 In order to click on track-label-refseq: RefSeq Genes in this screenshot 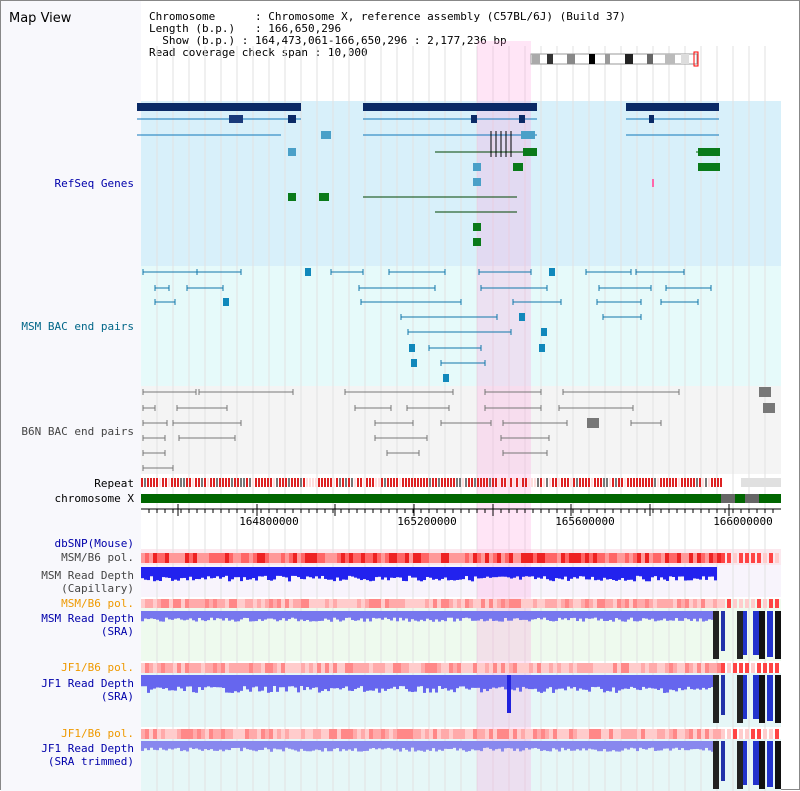, I will do `click(94, 183)`.